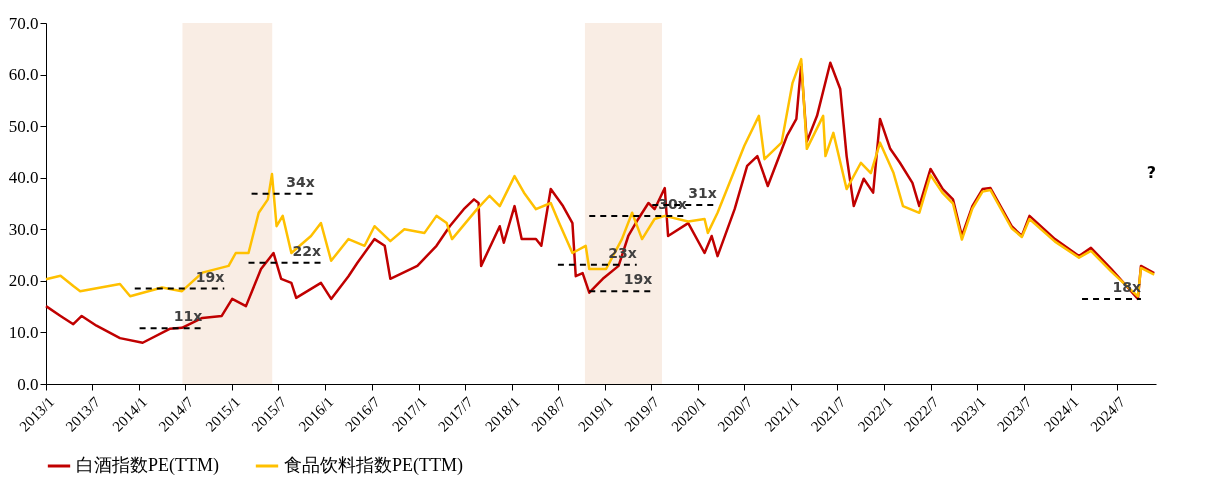 The height and width of the screenshot is (503, 1209). I want to click on series-label: 11x, so click(188, 316).